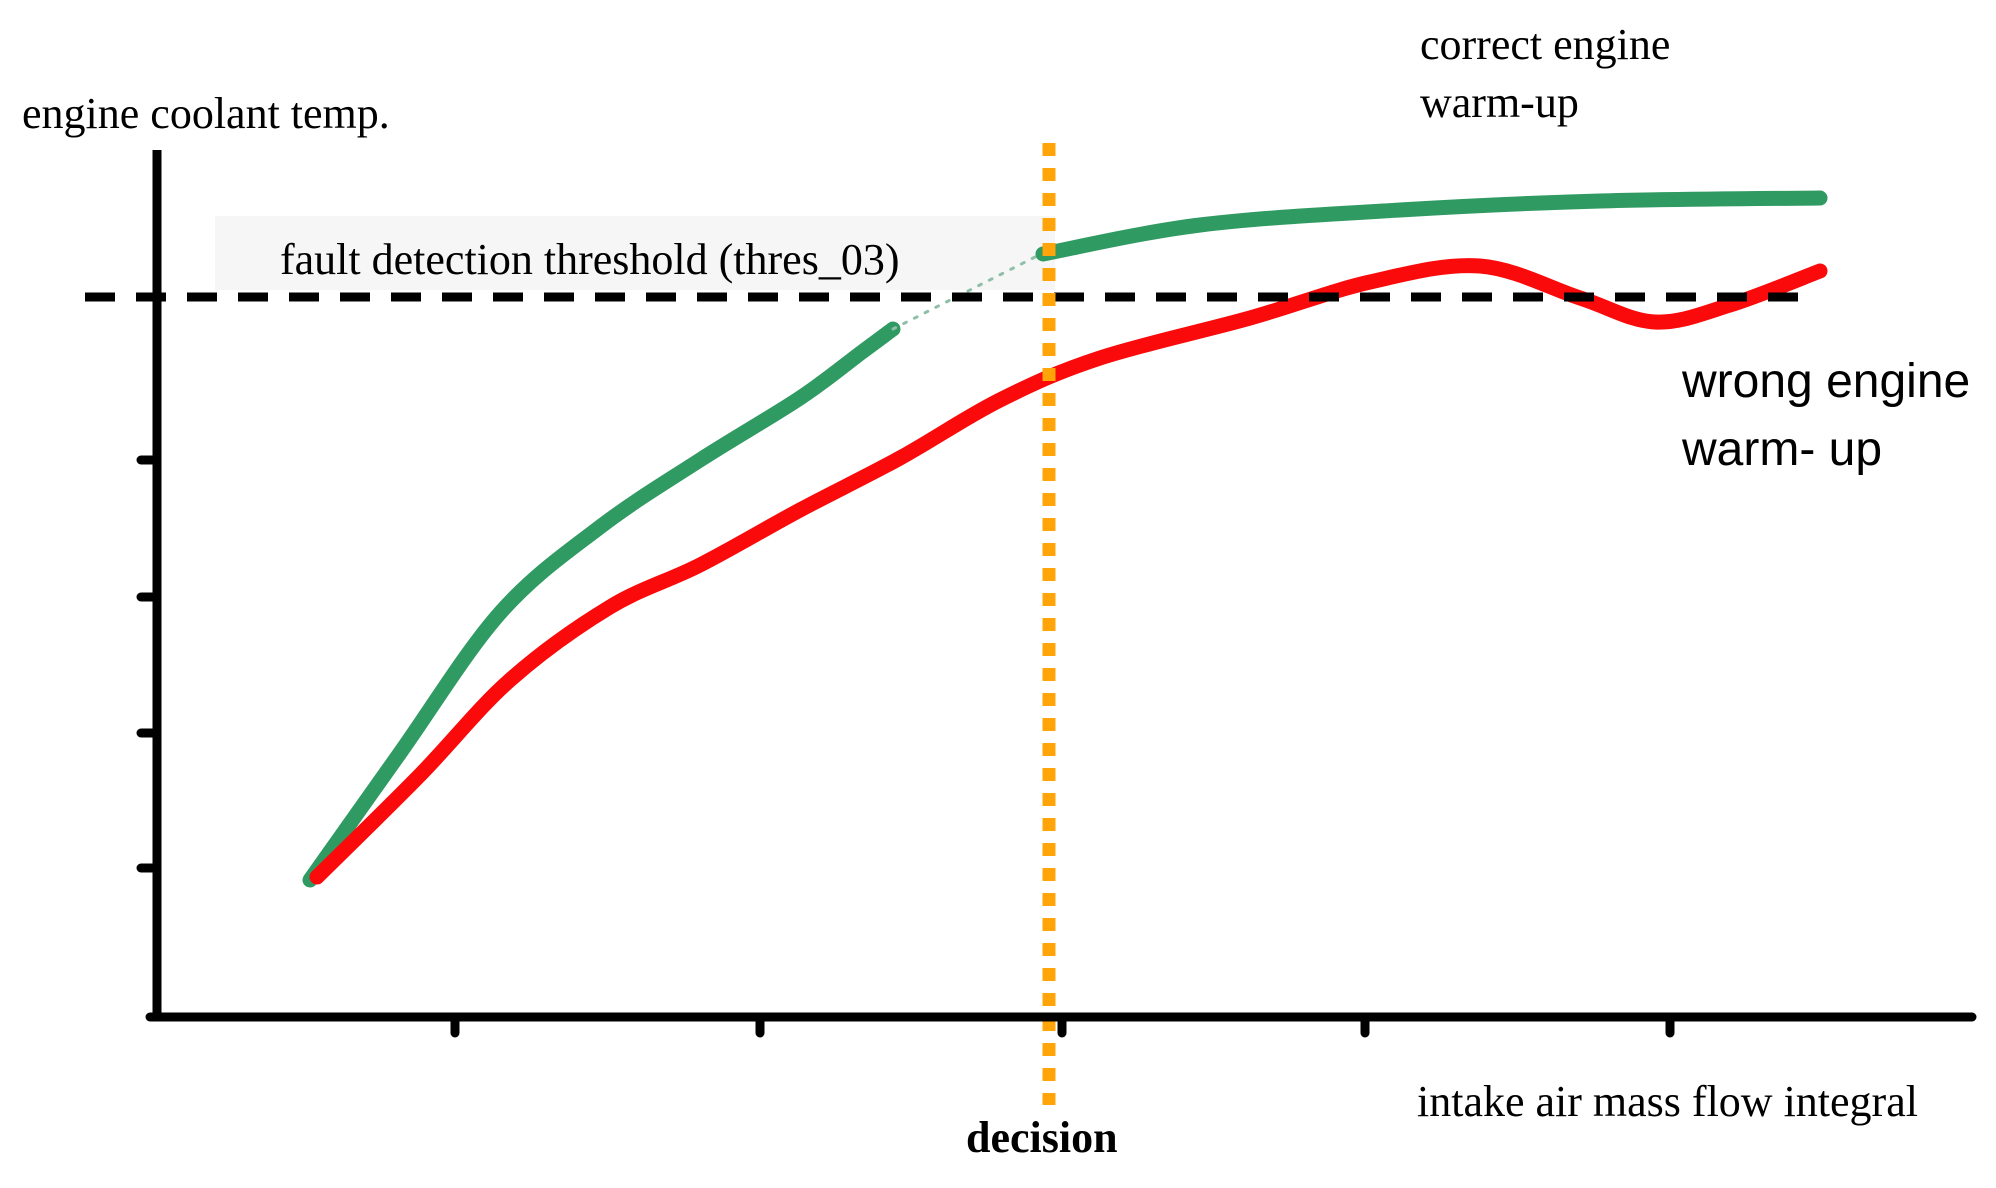  What do you see at coordinates (601, 604) in the screenshot?
I see `correct-engine-warm-up-curve` at bounding box center [601, 604].